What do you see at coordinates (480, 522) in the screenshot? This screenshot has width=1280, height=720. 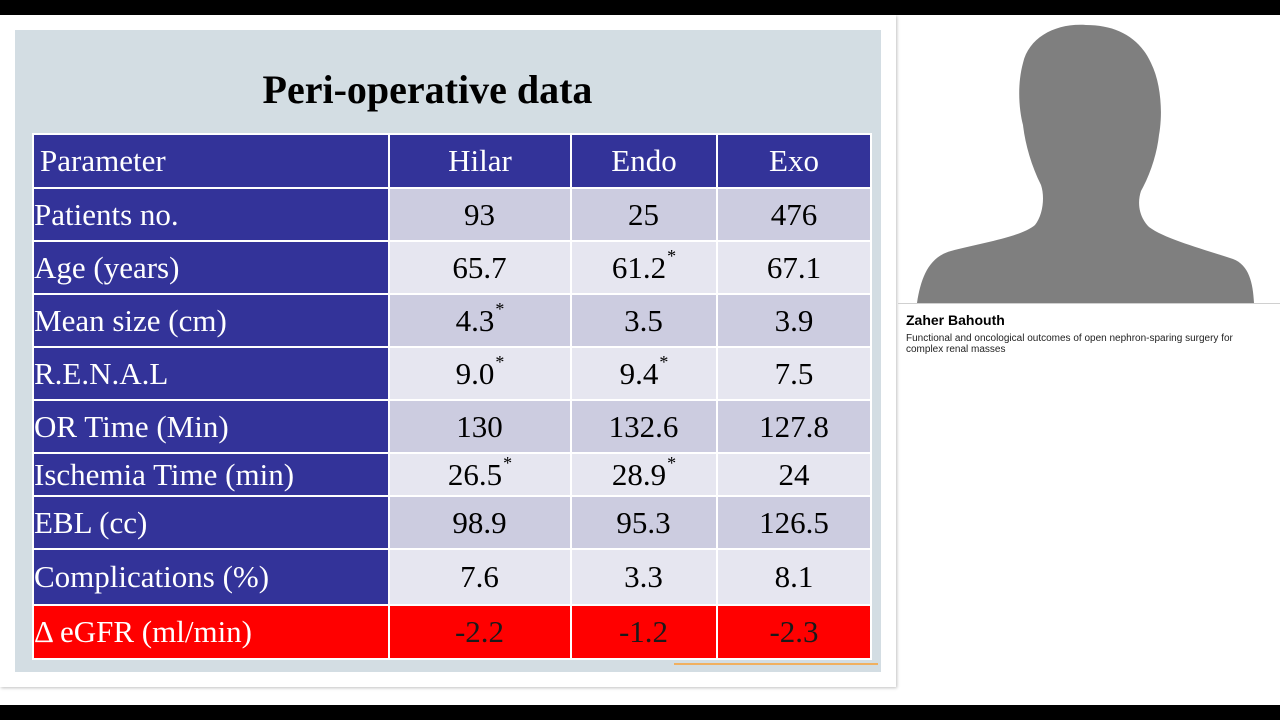 I see `cell-hilar: 98.9` at bounding box center [480, 522].